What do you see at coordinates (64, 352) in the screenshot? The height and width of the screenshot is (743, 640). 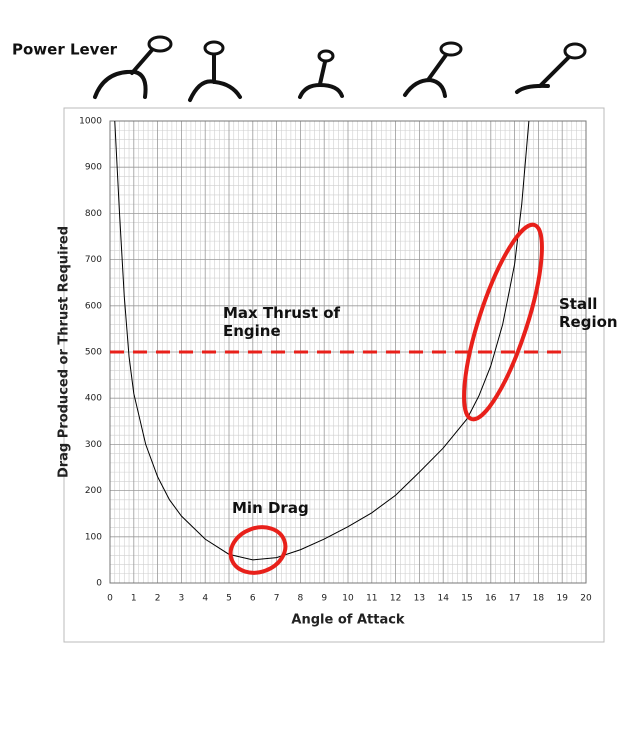 I see `y-axis-label: Drag Produced or Thrust Required` at bounding box center [64, 352].